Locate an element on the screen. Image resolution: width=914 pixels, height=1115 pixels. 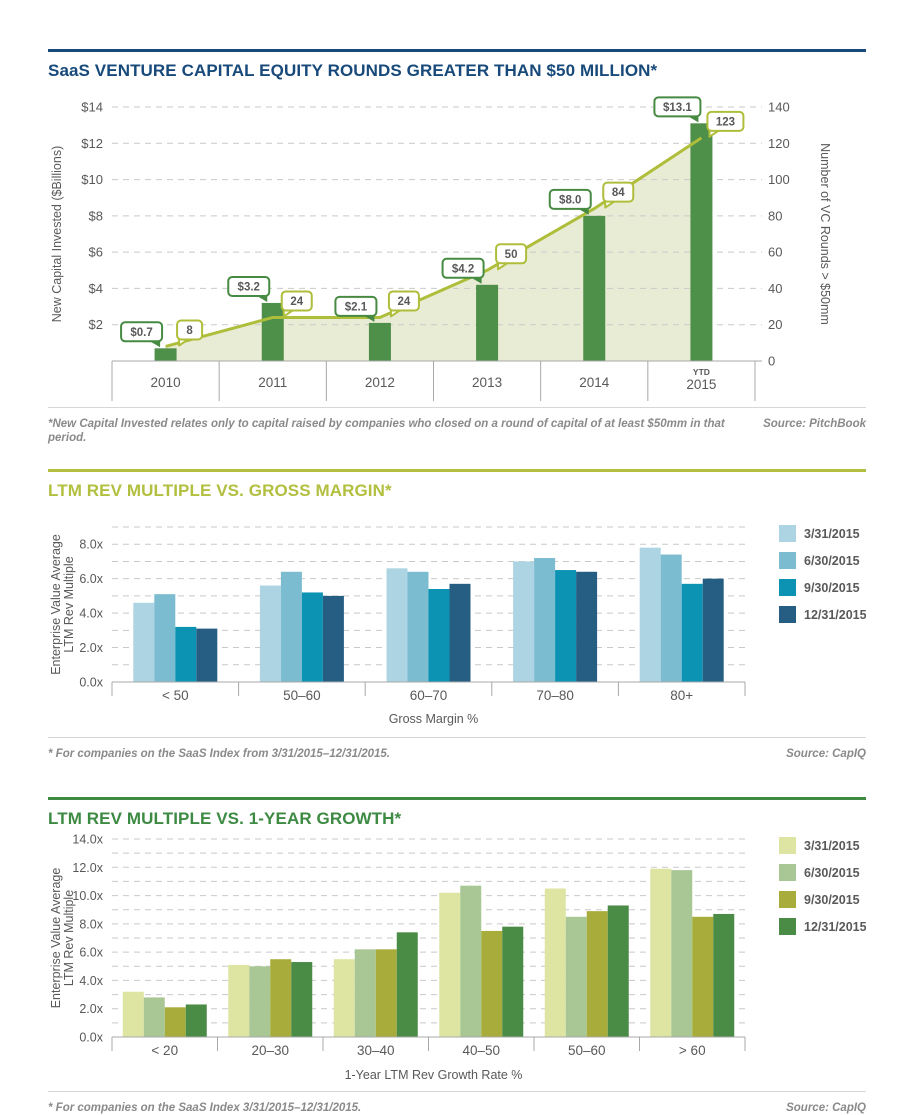
x-category-label: 2010 is located at coordinates (166, 382).